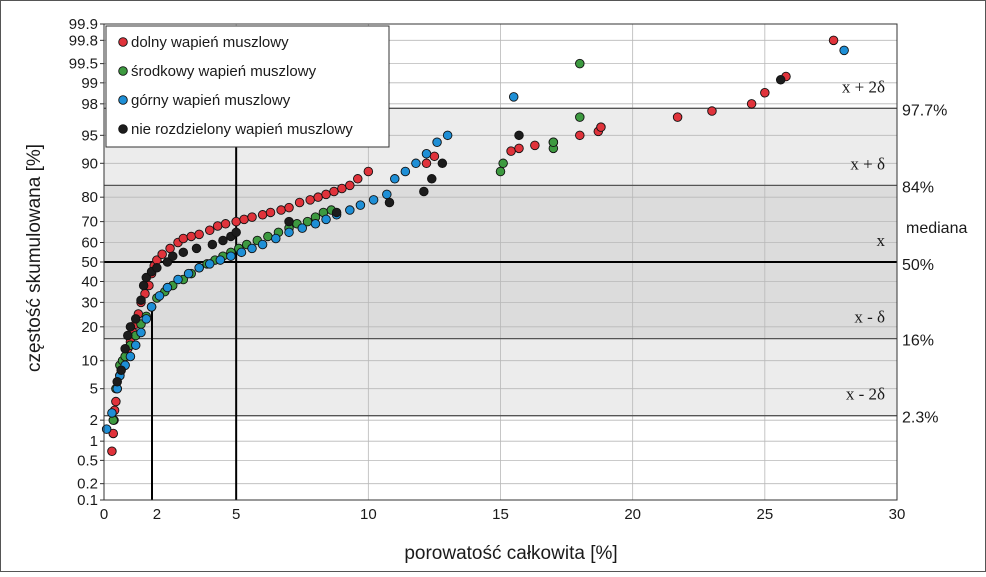  I want to click on legend-label: środkowy wapień muszlowy, so click(224, 71).